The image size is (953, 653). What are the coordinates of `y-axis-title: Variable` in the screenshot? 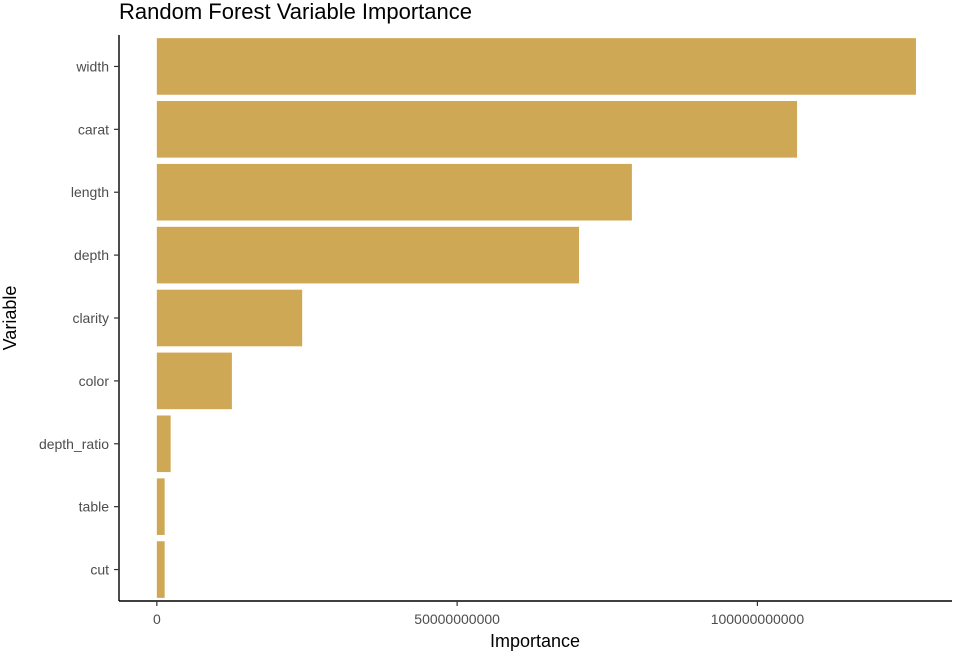 It's located at (10, 318).